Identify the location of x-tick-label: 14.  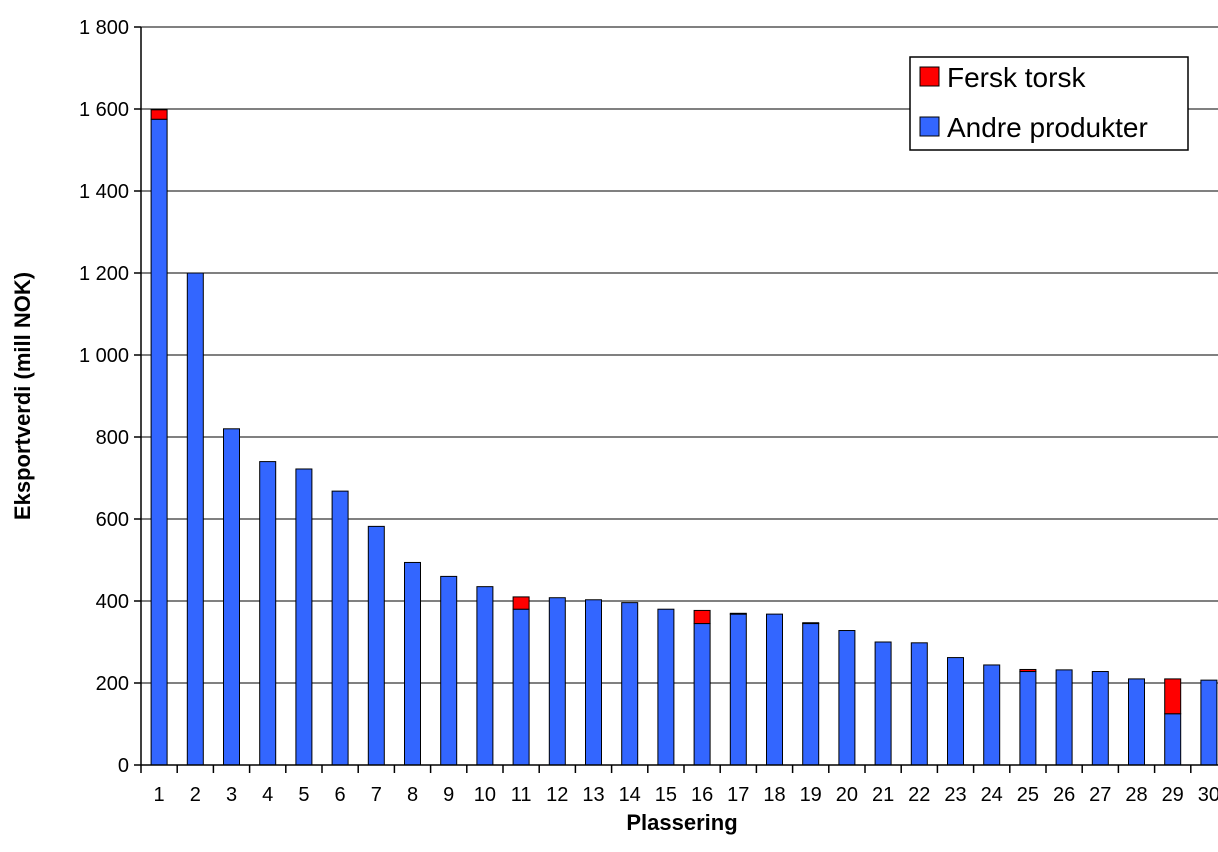
(630, 795).